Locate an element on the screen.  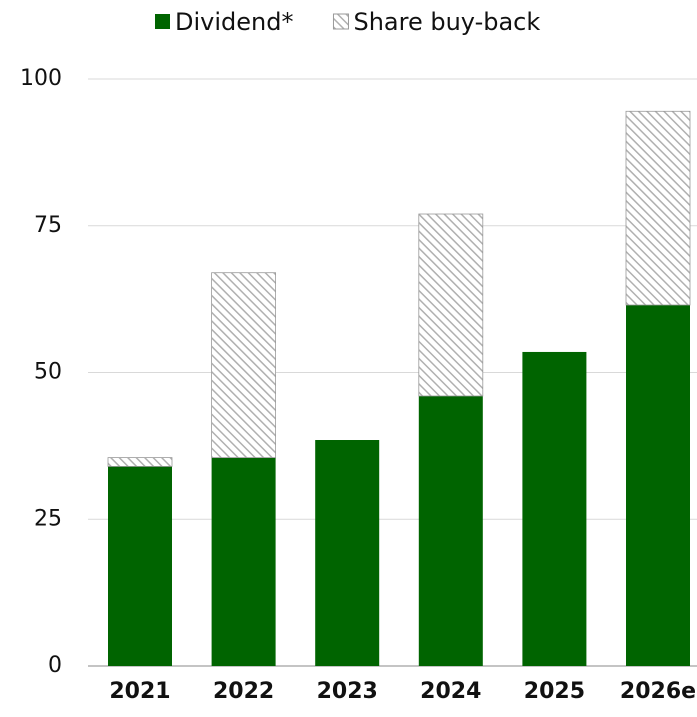
x-tick-label: 2026e is located at coordinates (658, 691).